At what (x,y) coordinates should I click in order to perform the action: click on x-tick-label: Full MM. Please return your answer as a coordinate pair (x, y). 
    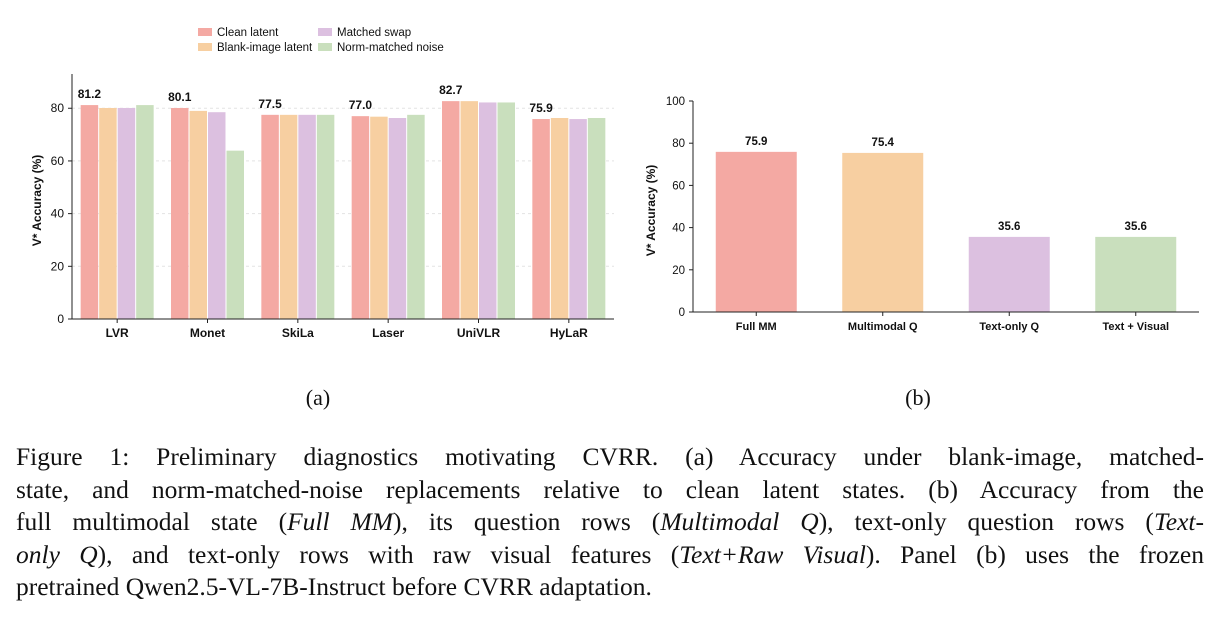
    Looking at the image, I should click on (756, 327).